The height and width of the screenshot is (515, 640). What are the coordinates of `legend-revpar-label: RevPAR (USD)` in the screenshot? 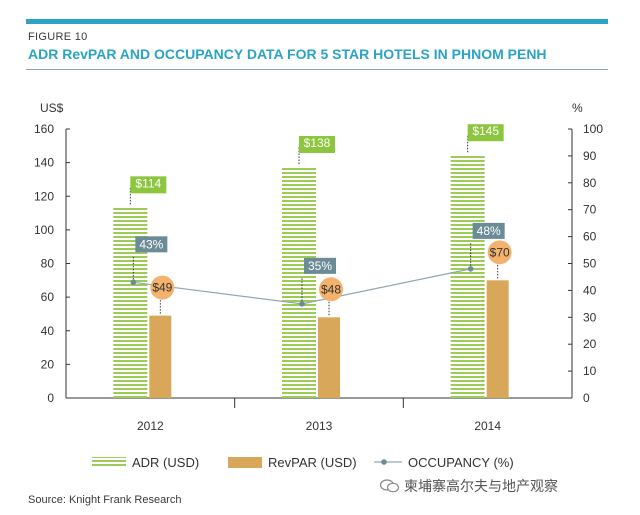 It's located at (312, 462).